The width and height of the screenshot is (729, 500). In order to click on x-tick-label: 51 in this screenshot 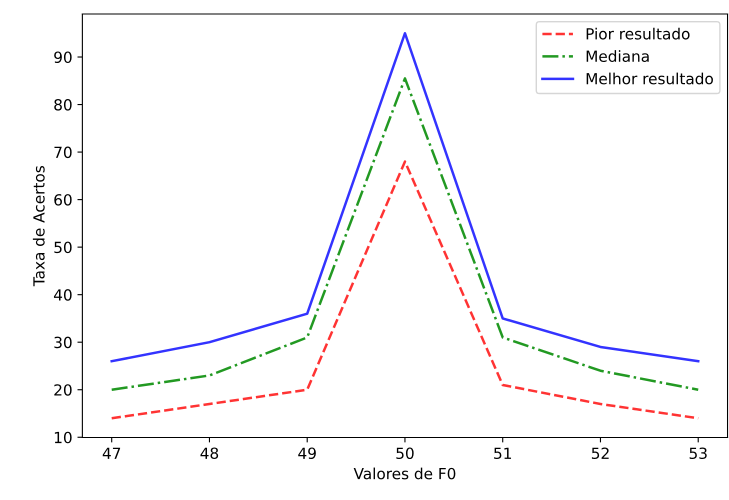, I will do `click(503, 454)`.